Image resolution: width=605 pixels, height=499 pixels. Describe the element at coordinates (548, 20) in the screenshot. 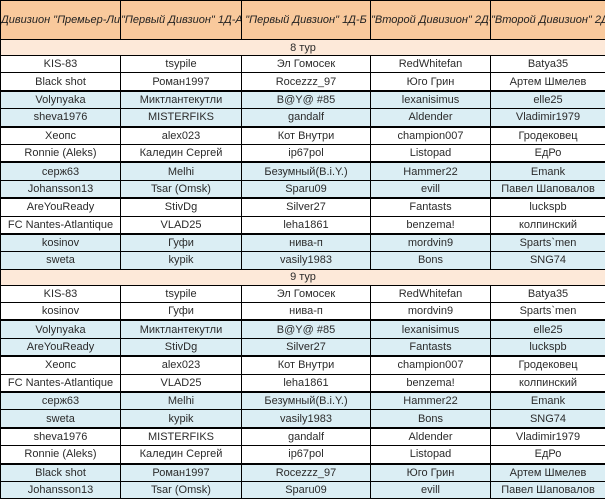

I see `header-second-division-b: "Второй Дивизион" 2Д-Б` at that location.